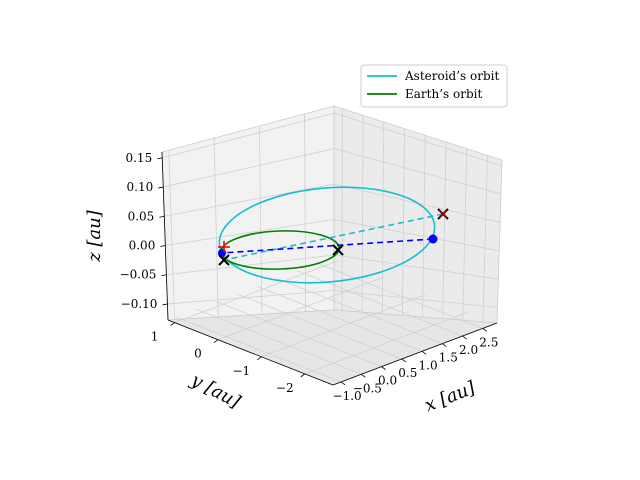 This screenshot has width=640, height=480. I want to click on x-tick-label: 2.0, so click(468, 350).